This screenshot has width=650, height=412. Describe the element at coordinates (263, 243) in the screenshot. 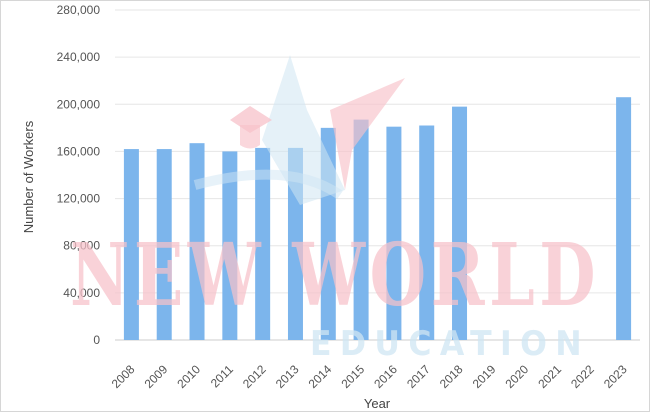

I see `bar-2012` at that location.